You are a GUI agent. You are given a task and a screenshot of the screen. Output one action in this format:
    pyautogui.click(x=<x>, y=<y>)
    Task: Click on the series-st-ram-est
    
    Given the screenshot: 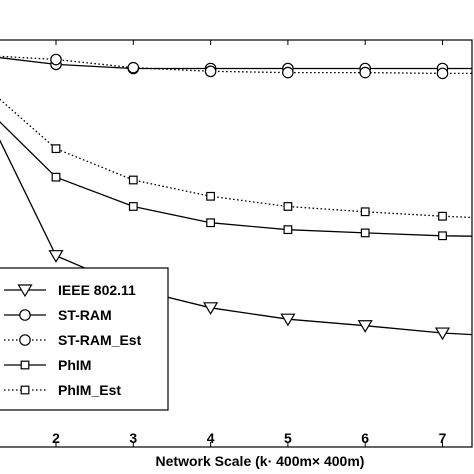 What is the action you would take?
    pyautogui.click(x=236, y=66)
    